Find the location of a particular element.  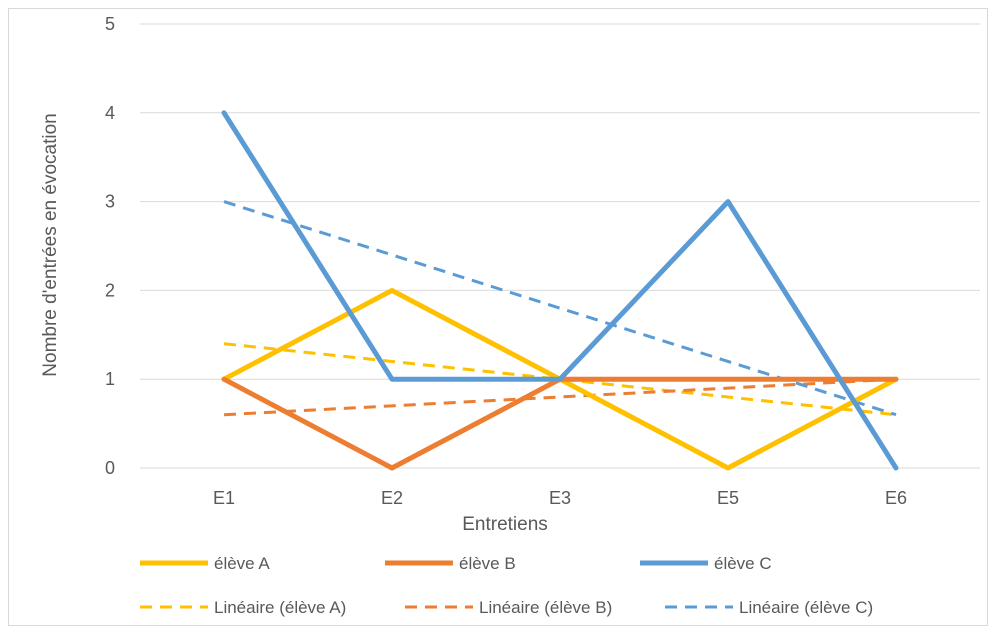

legend-label: Linéaire (élève B) is located at coordinates (545, 607).